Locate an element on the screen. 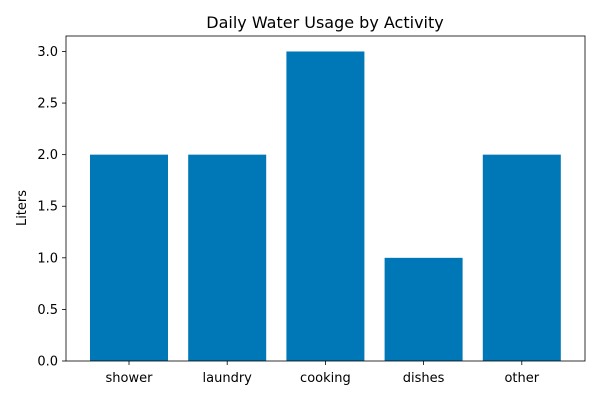  y-tick-label: 2.5 is located at coordinates (47, 104).